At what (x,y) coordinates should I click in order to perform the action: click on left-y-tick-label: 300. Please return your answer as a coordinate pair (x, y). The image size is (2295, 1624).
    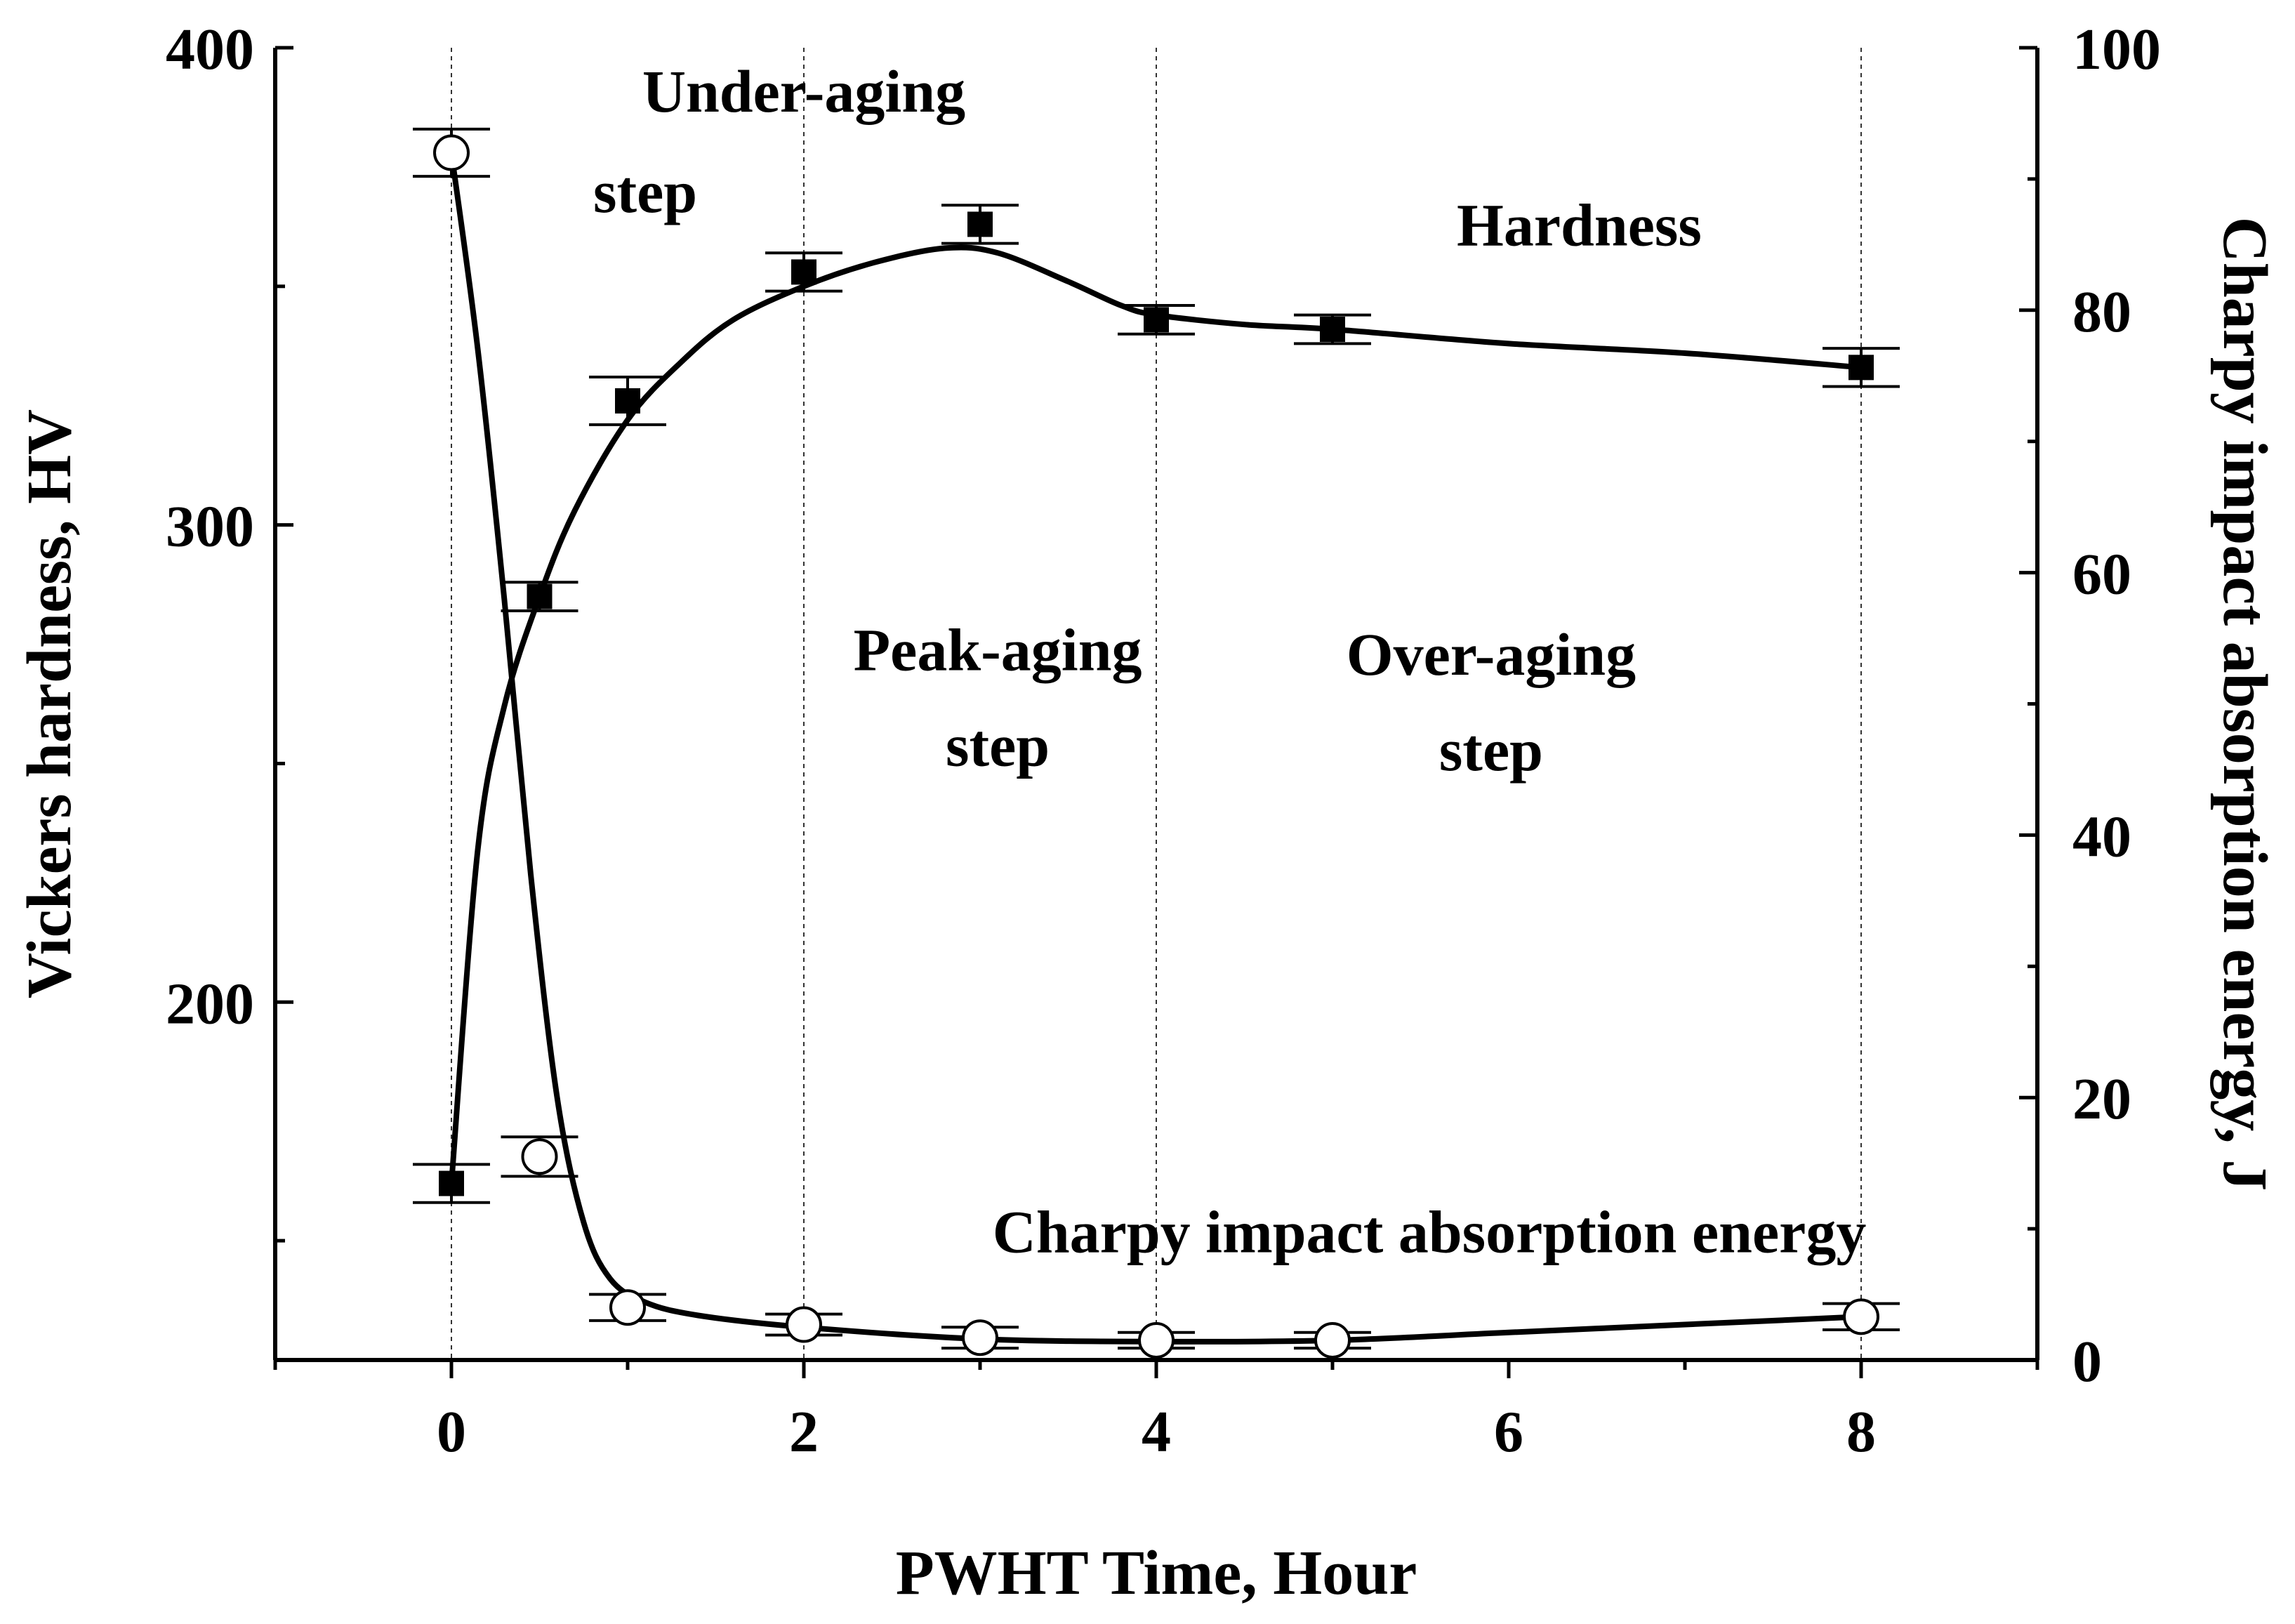
    Looking at the image, I should click on (210, 527).